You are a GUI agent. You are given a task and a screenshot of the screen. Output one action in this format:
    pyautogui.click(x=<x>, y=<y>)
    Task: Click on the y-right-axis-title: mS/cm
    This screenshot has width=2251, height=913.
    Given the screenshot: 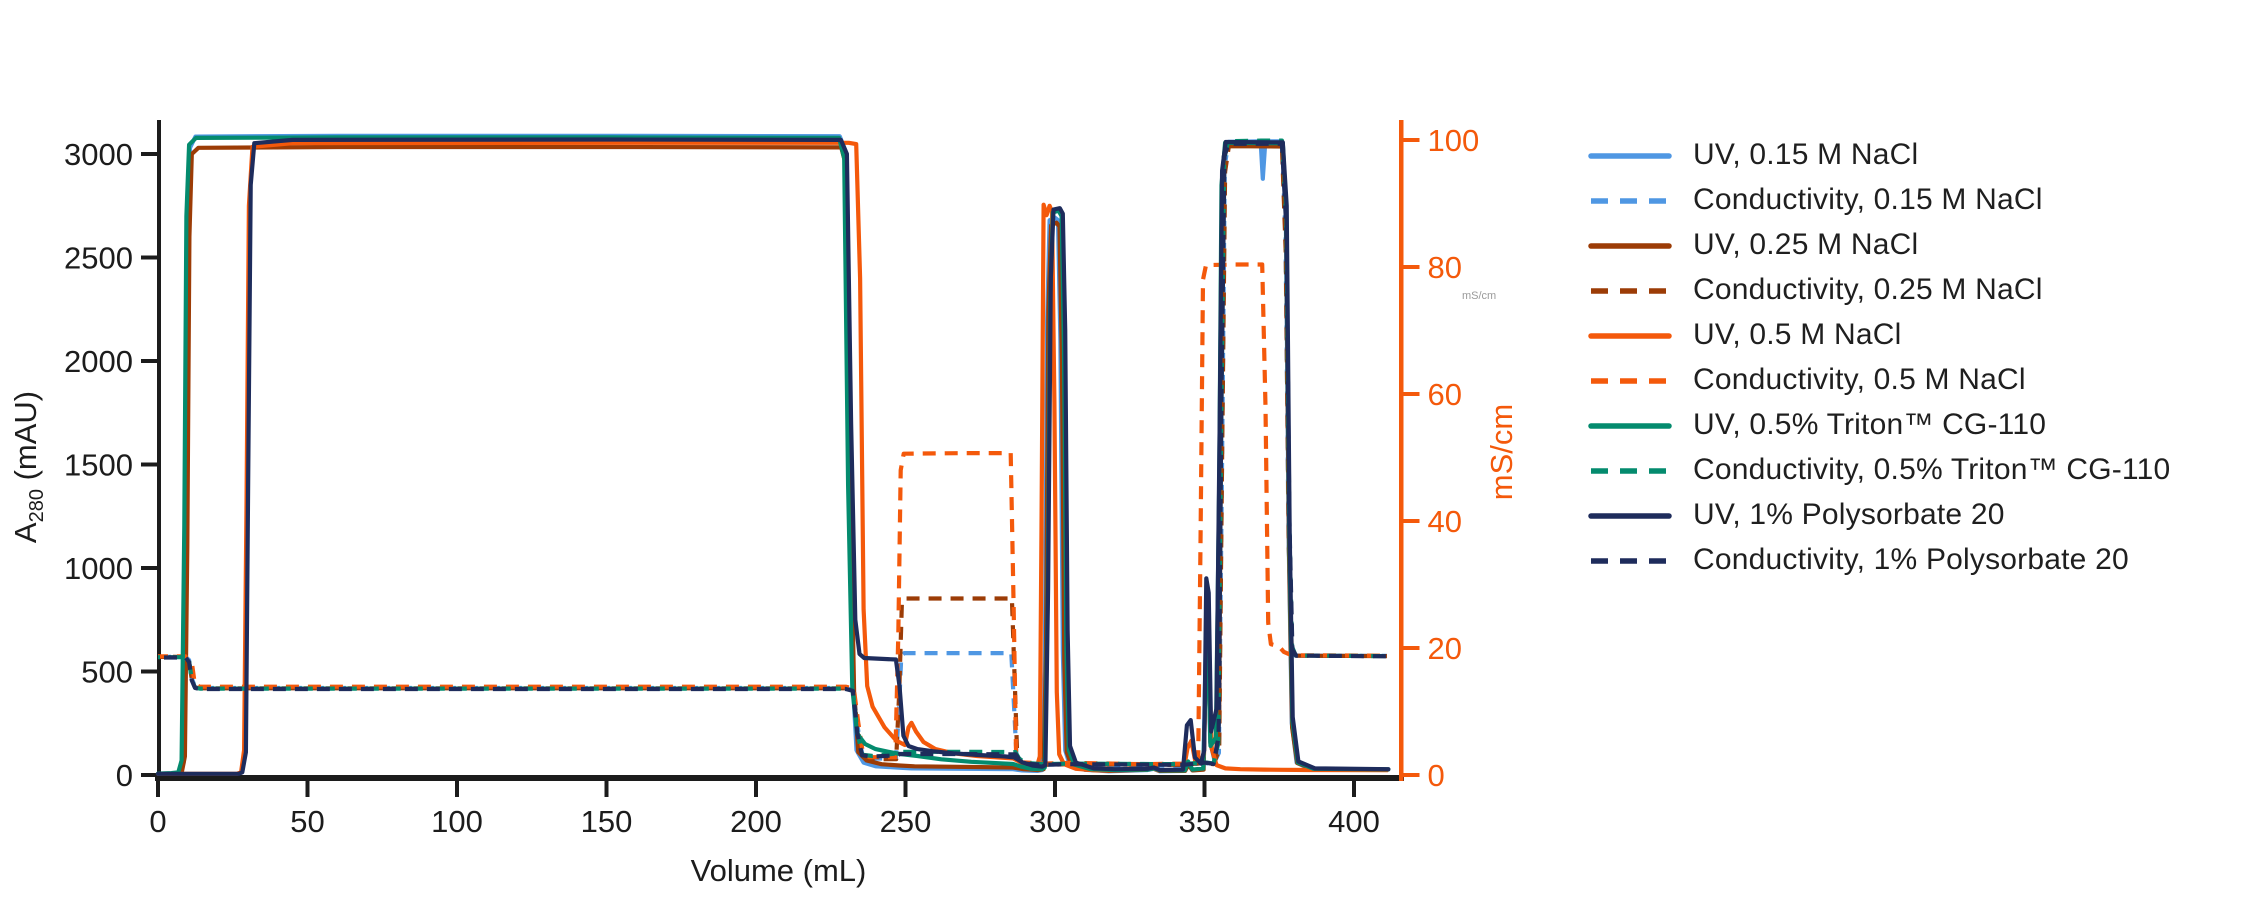 What is the action you would take?
    pyautogui.click(x=1501, y=452)
    